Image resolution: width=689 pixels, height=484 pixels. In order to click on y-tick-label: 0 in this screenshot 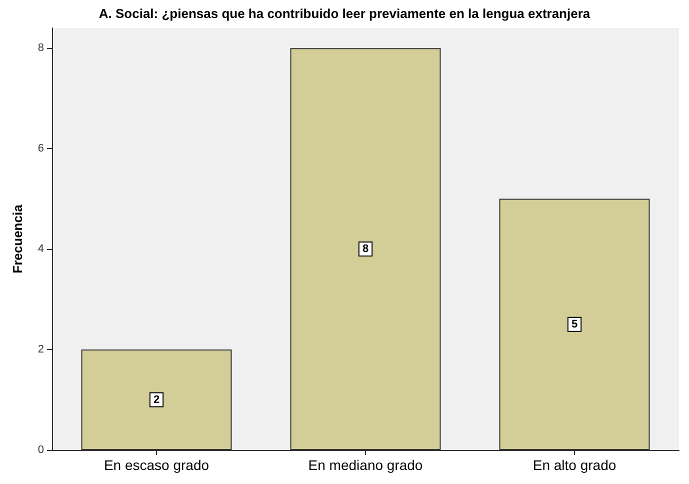, I will do `click(41, 450)`.